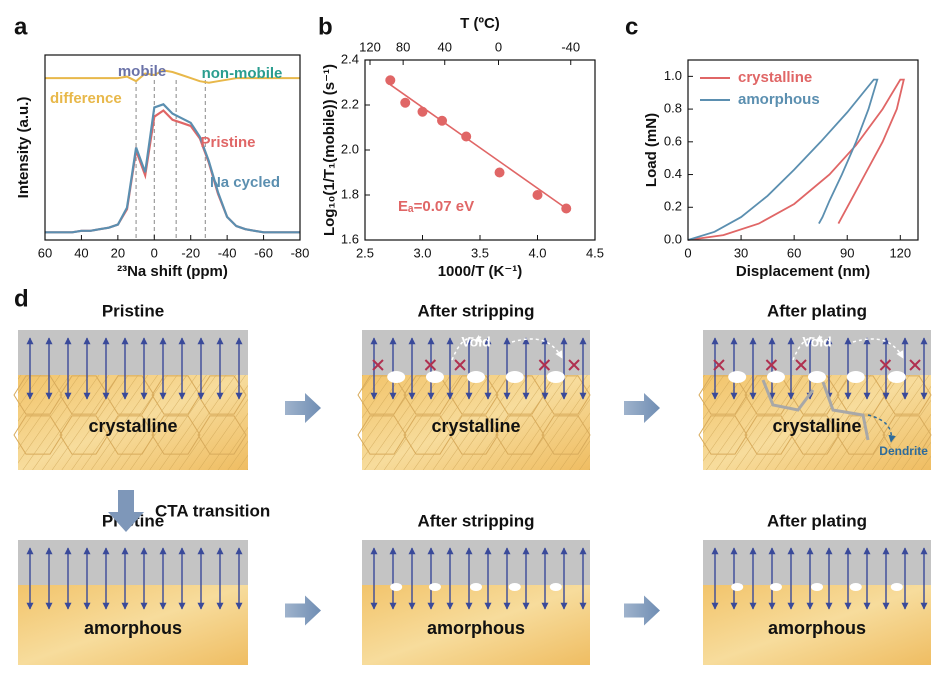  I want to click on sodium-metal, so click(133, 625).